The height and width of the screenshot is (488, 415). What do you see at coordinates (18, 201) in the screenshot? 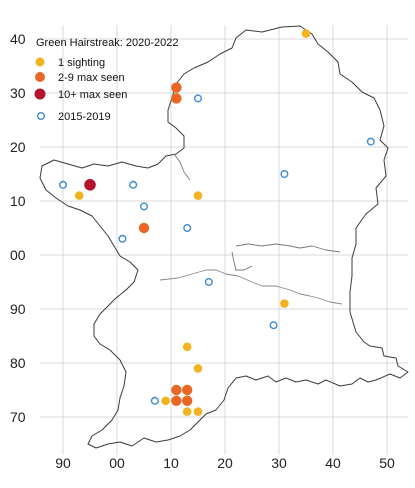
I see `y-tick-label: 10` at bounding box center [18, 201].